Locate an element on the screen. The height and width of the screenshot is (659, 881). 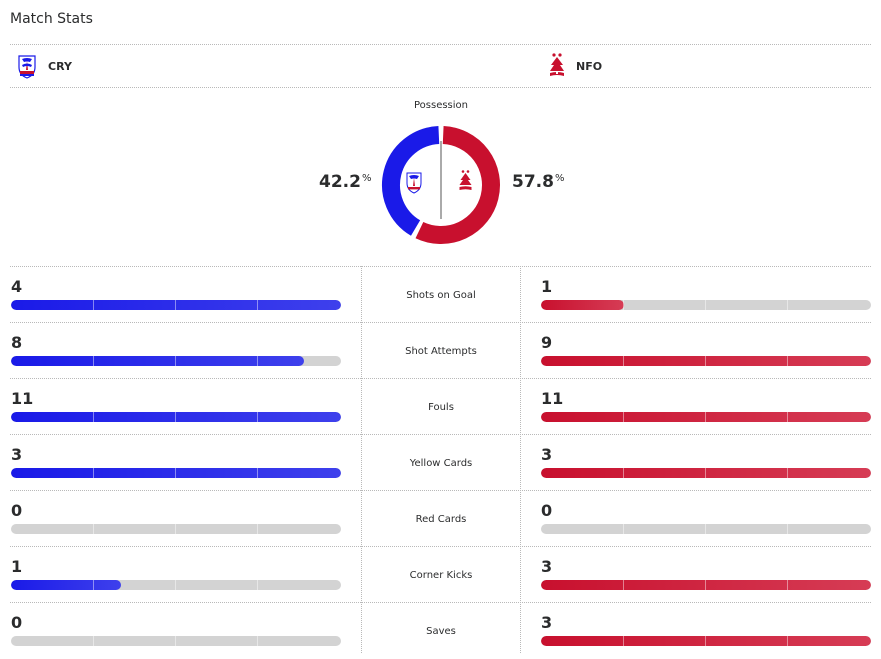
stat-row: 8 9 Shot Attempts is located at coordinates (440, 351).